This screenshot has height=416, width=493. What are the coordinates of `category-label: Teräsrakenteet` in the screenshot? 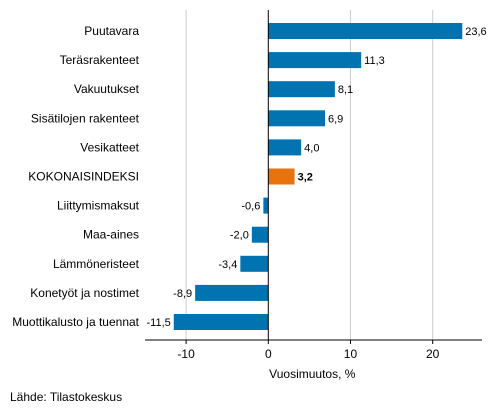 It's located at (100, 60).